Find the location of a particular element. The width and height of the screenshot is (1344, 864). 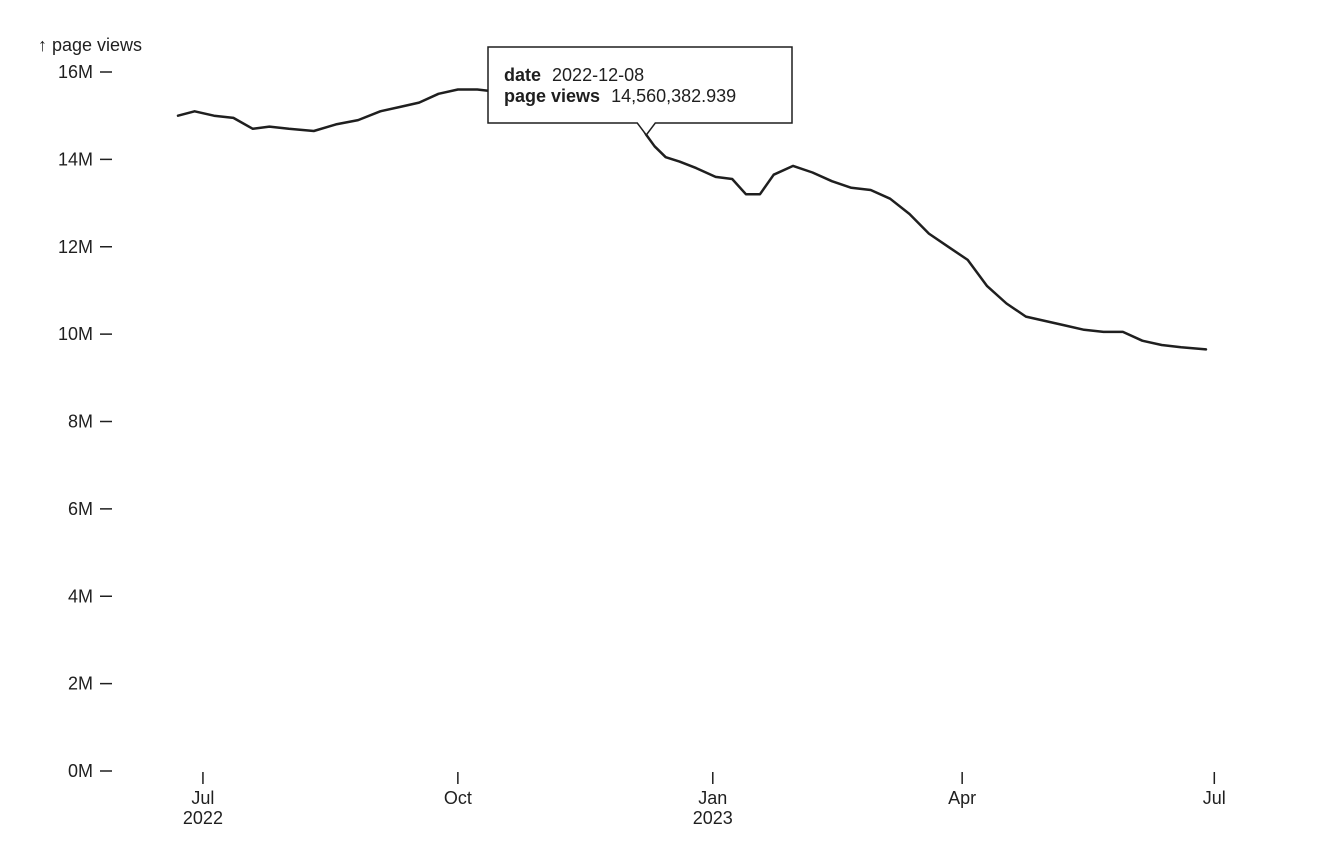

tooltip-date-key: date is located at coordinates (522, 75).